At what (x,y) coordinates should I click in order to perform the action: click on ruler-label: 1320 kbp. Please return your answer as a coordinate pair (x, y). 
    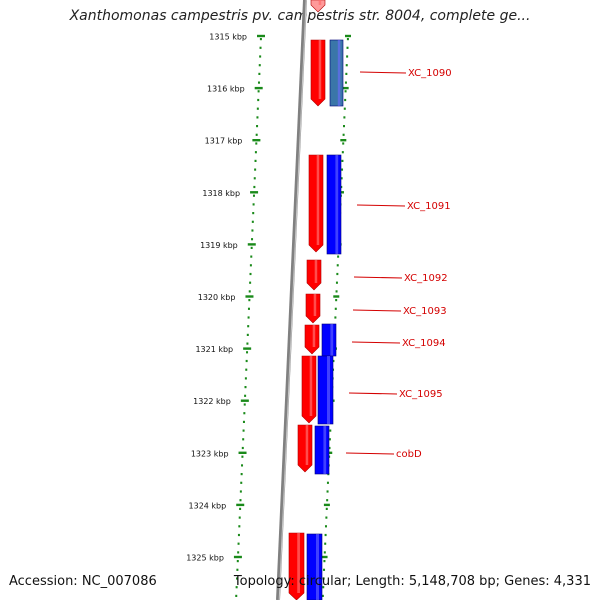
    Looking at the image, I should click on (217, 297).